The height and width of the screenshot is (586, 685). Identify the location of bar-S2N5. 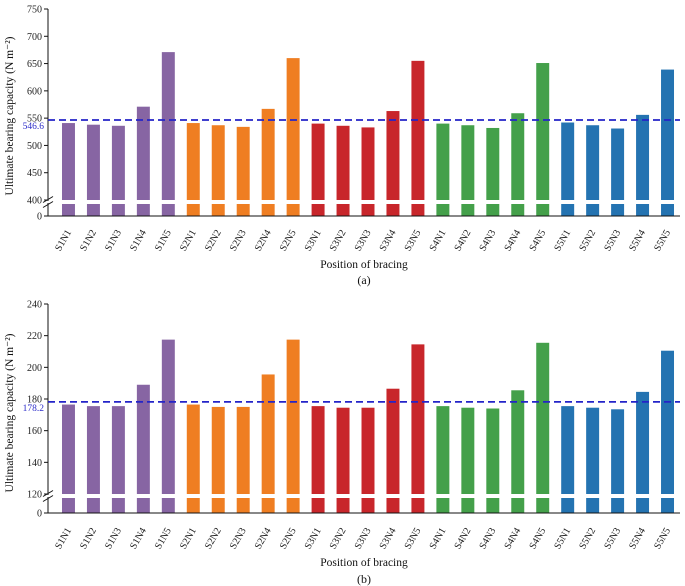
(293, 416).